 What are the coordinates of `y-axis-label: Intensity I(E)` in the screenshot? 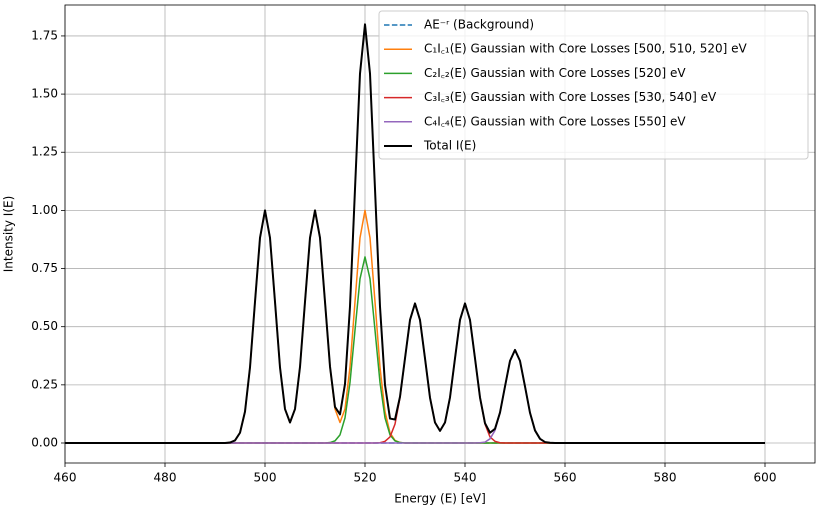 It's located at (9, 234).